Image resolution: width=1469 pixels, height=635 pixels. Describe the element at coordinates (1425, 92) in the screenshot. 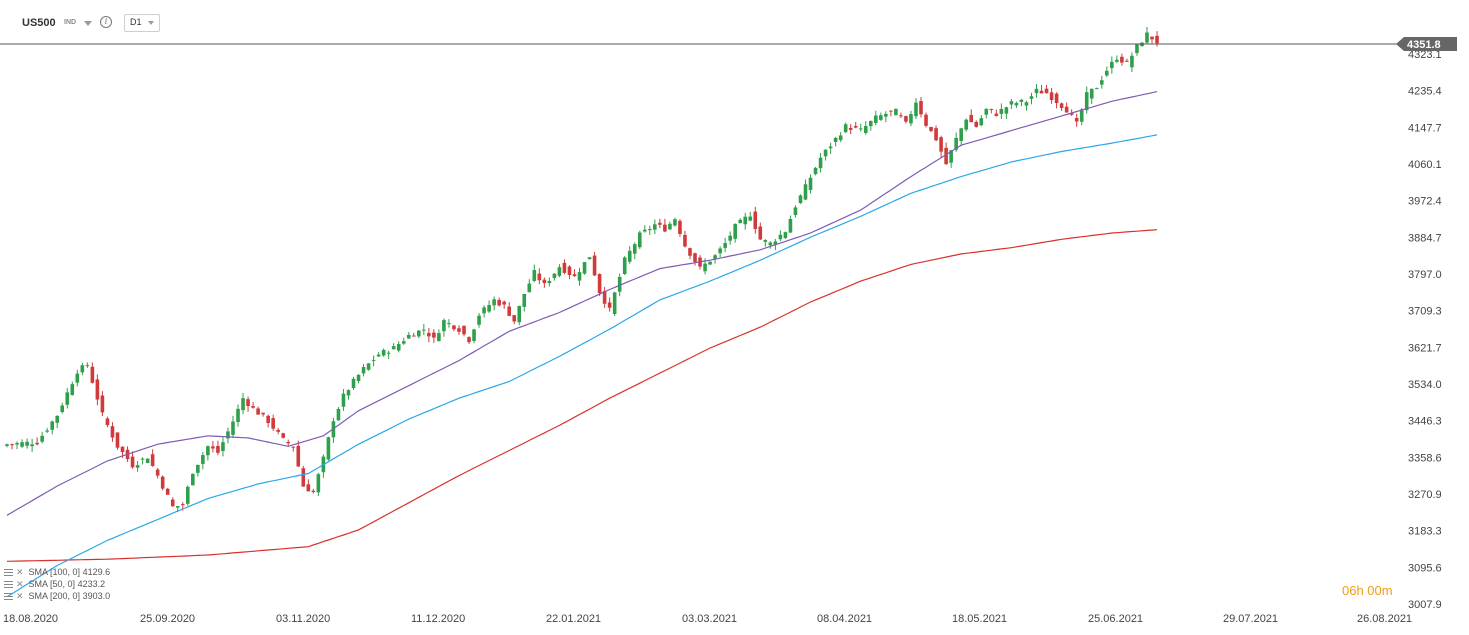

I see `y-tick-label: 4235.4` at that location.